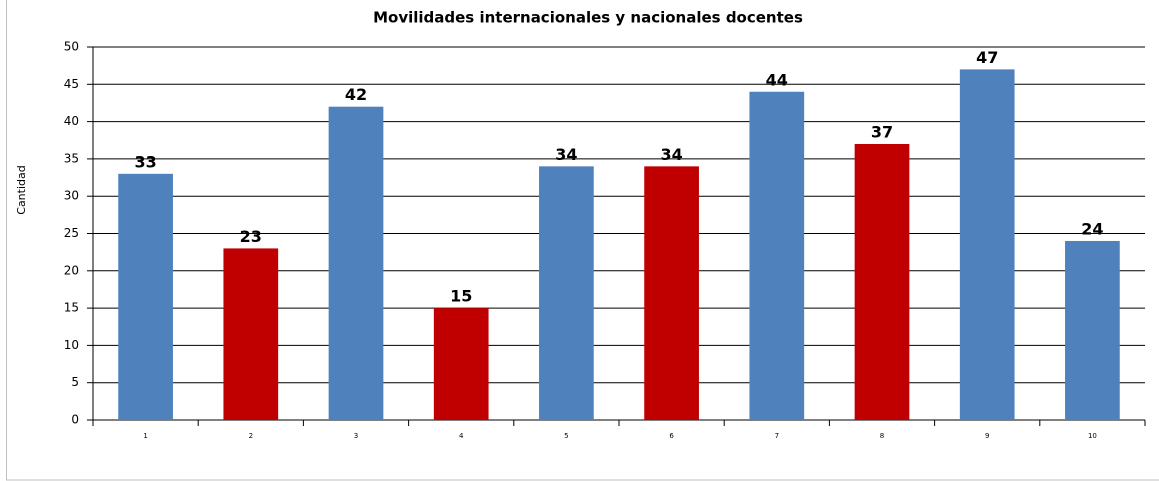  What do you see at coordinates (777, 436) in the screenshot?
I see `x-tick-label: 7` at bounding box center [777, 436].